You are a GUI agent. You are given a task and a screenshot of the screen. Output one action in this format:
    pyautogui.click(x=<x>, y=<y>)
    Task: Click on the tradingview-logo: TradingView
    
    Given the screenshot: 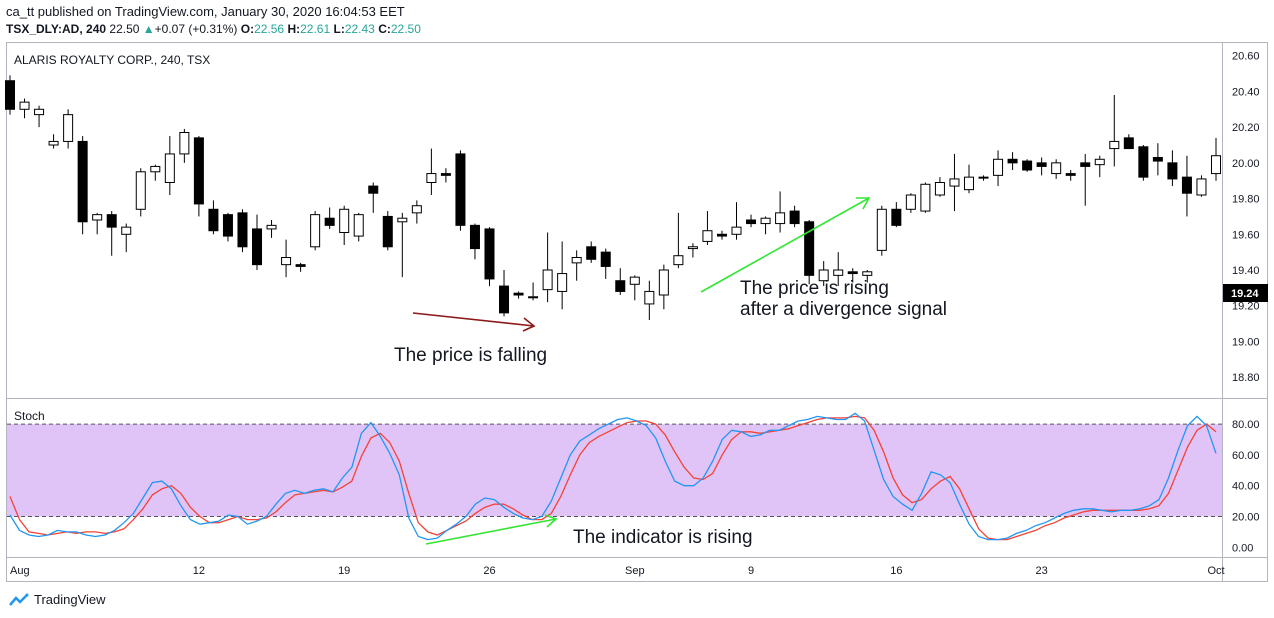 What is the action you would take?
    pyautogui.click(x=57, y=599)
    